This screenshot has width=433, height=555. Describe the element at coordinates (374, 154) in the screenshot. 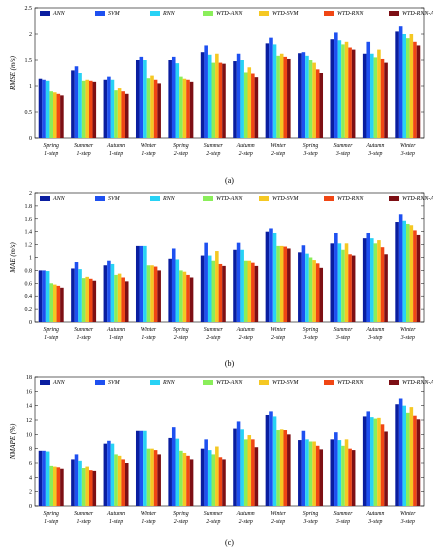

I see `x-tick-label: 3-step` at that location.